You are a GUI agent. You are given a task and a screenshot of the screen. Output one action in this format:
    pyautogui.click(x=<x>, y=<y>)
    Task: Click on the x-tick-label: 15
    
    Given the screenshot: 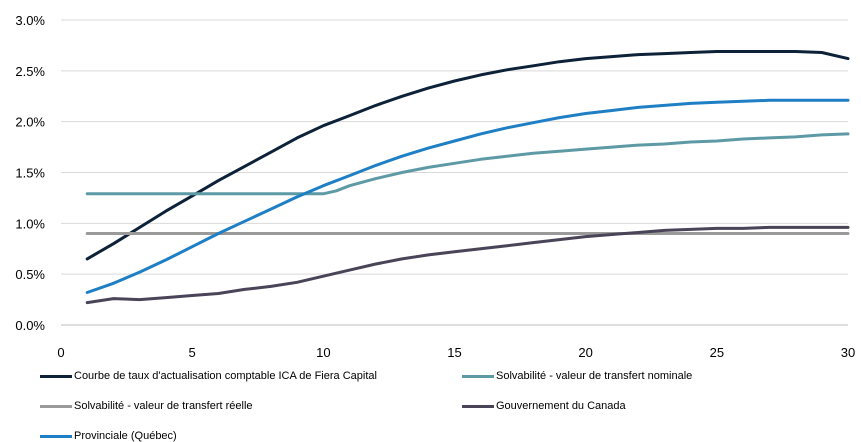 What is the action you would take?
    pyautogui.click(x=454, y=352)
    